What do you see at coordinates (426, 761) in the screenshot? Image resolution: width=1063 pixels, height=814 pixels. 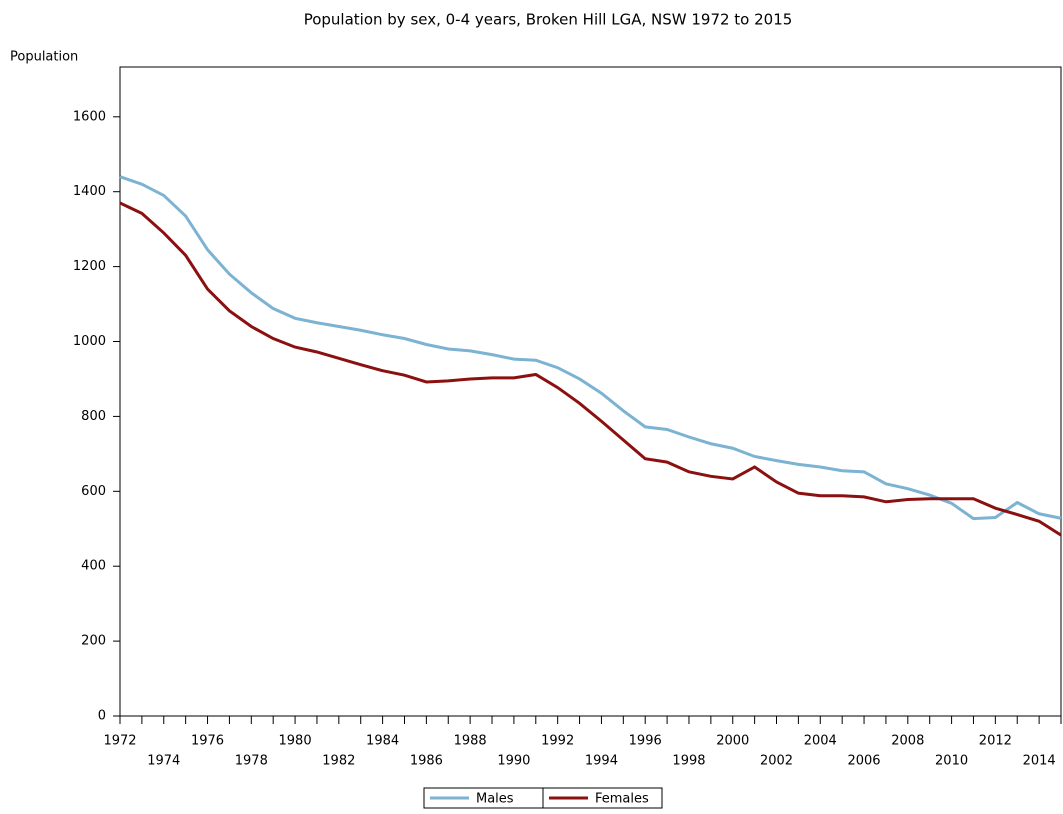 I see `x-tick-label: 1986` at bounding box center [426, 761].